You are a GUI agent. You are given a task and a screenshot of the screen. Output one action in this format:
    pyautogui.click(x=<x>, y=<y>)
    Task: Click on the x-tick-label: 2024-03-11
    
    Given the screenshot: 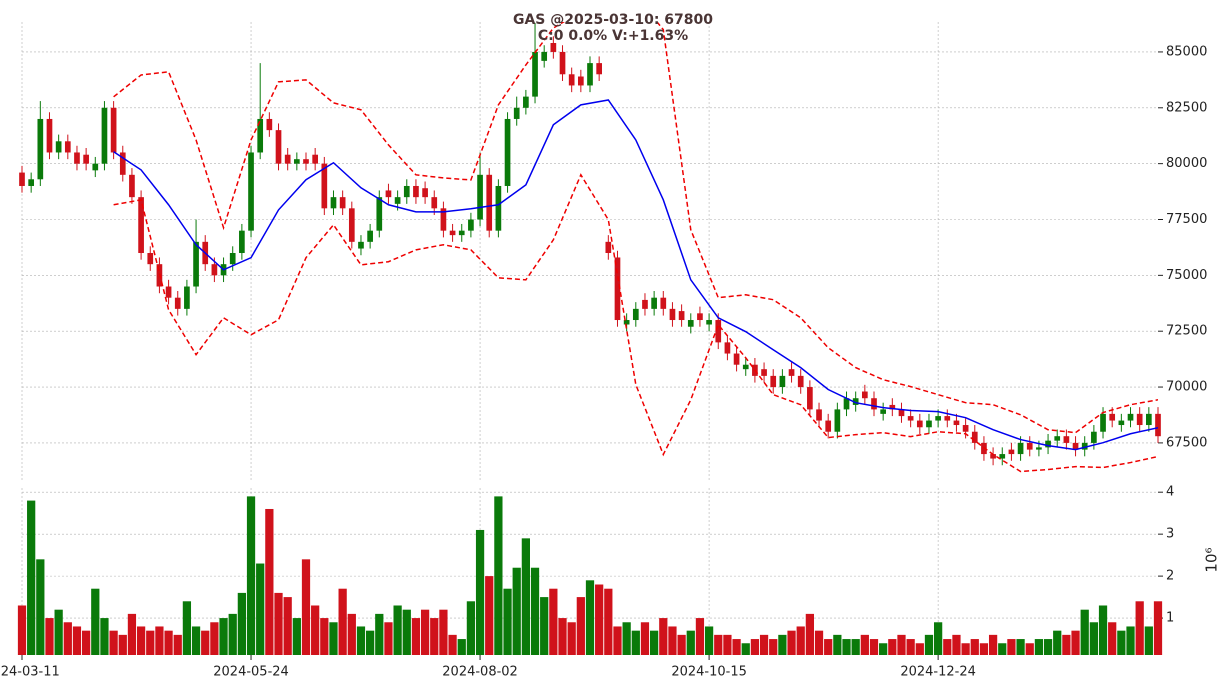 What is the action you would take?
    pyautogui.click(x=30, y=672)
    